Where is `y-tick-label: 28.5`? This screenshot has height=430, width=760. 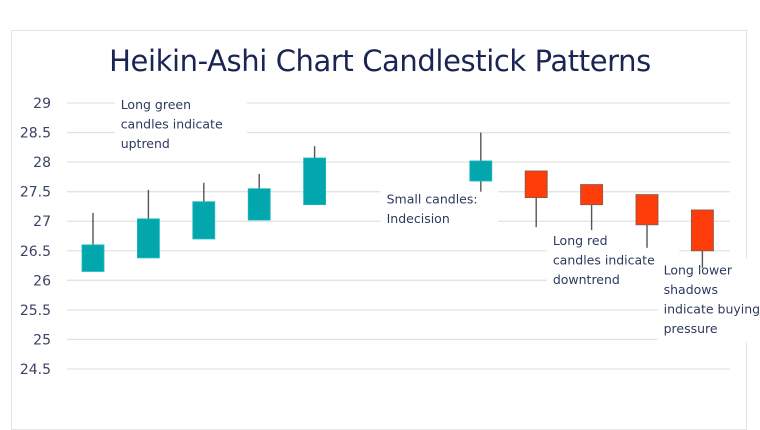 y-tick-label: 28.5 is located at coordinates (35, 134).